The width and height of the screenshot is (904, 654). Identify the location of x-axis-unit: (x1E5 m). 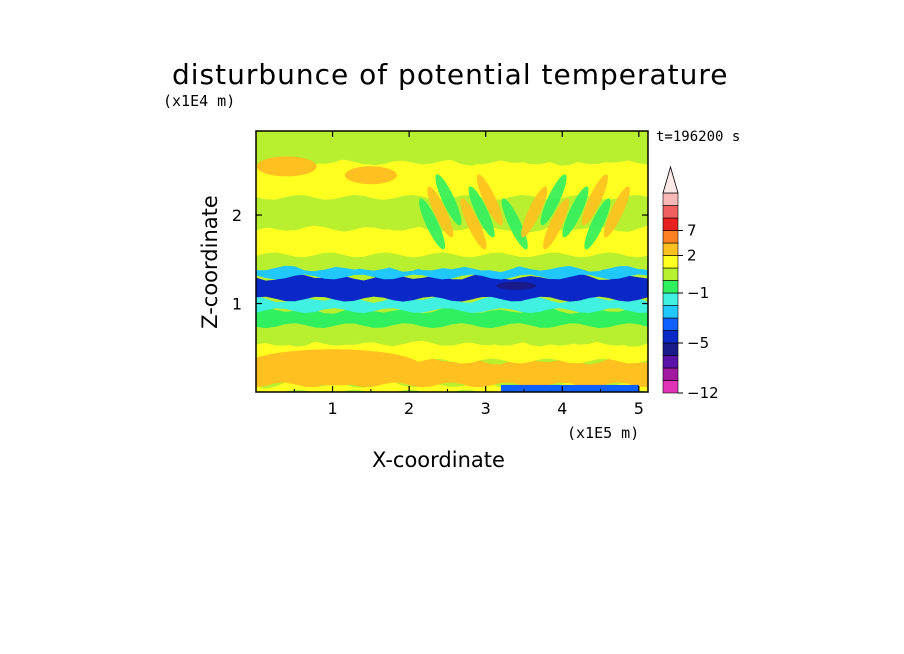
(603, 433).